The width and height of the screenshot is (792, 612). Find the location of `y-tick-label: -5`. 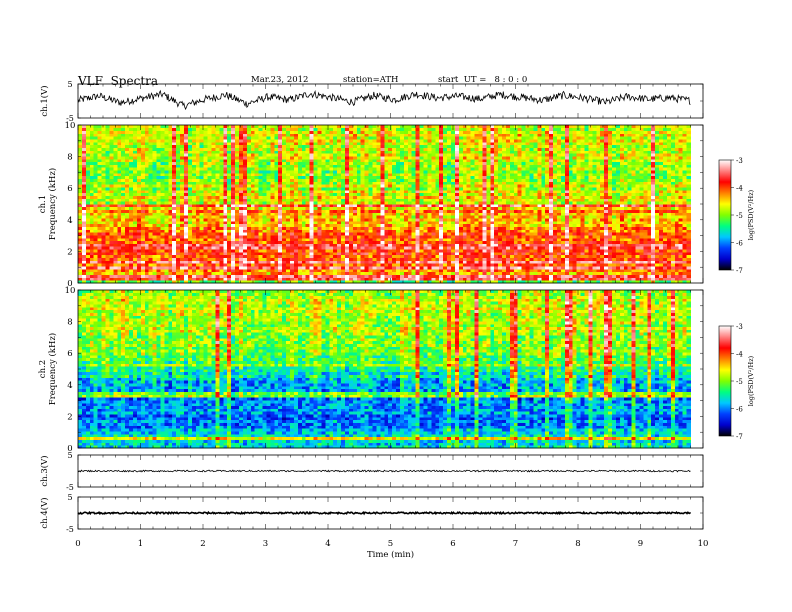

y-tick-label: -5 is located at coordinates (70, 118).